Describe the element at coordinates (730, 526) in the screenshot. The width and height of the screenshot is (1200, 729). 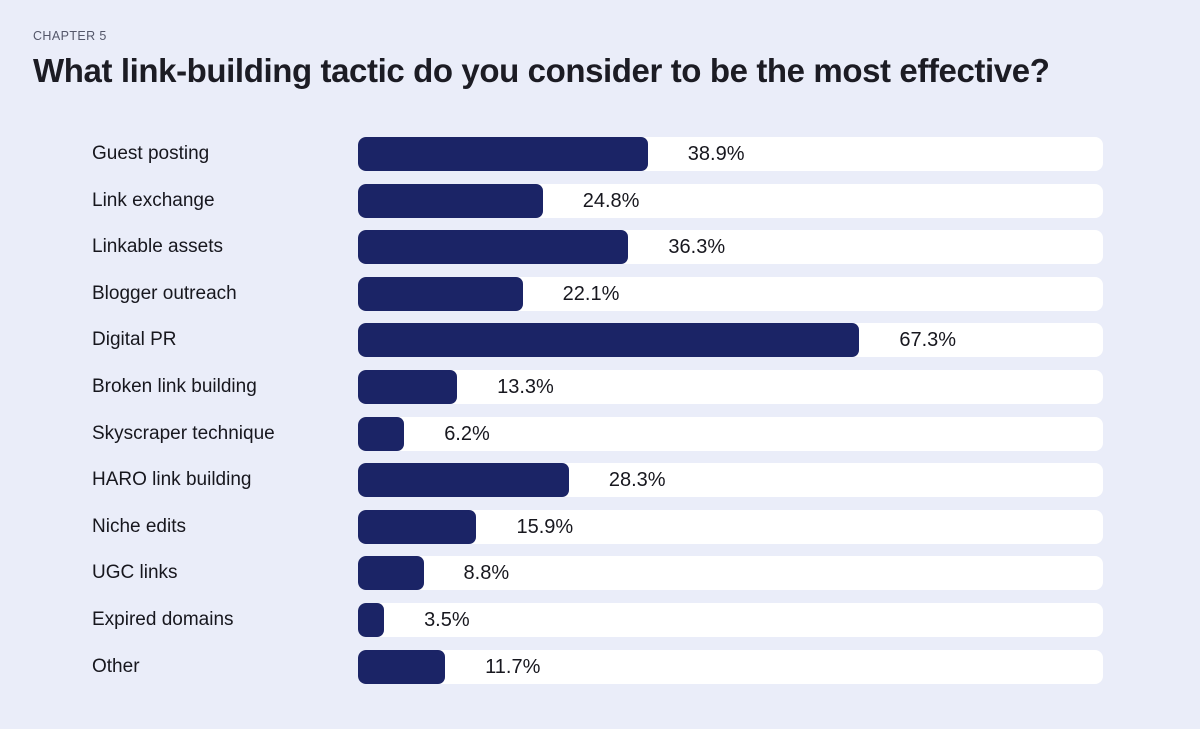
I see `bar-track: 15.9%` at that location.